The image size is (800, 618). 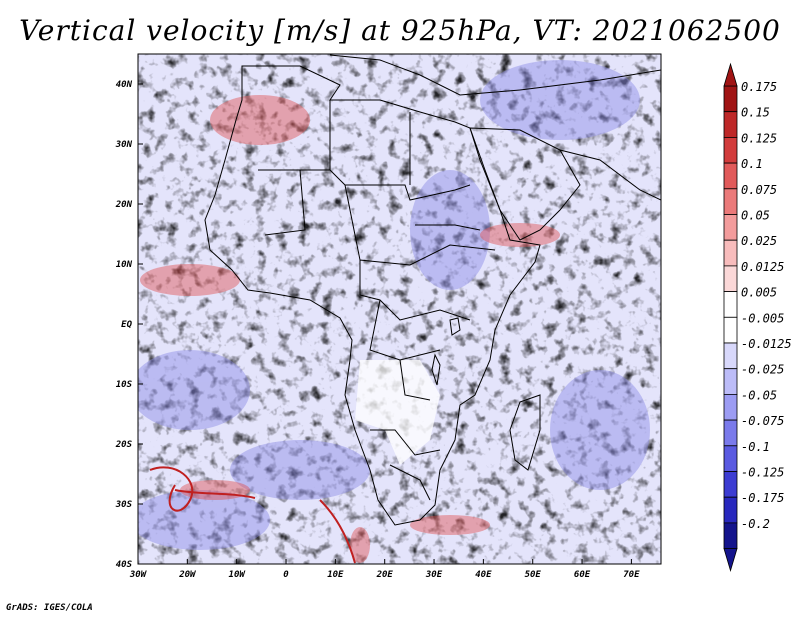 I want to click on colorbar-label: 0.005, so click(x=759, y=293).